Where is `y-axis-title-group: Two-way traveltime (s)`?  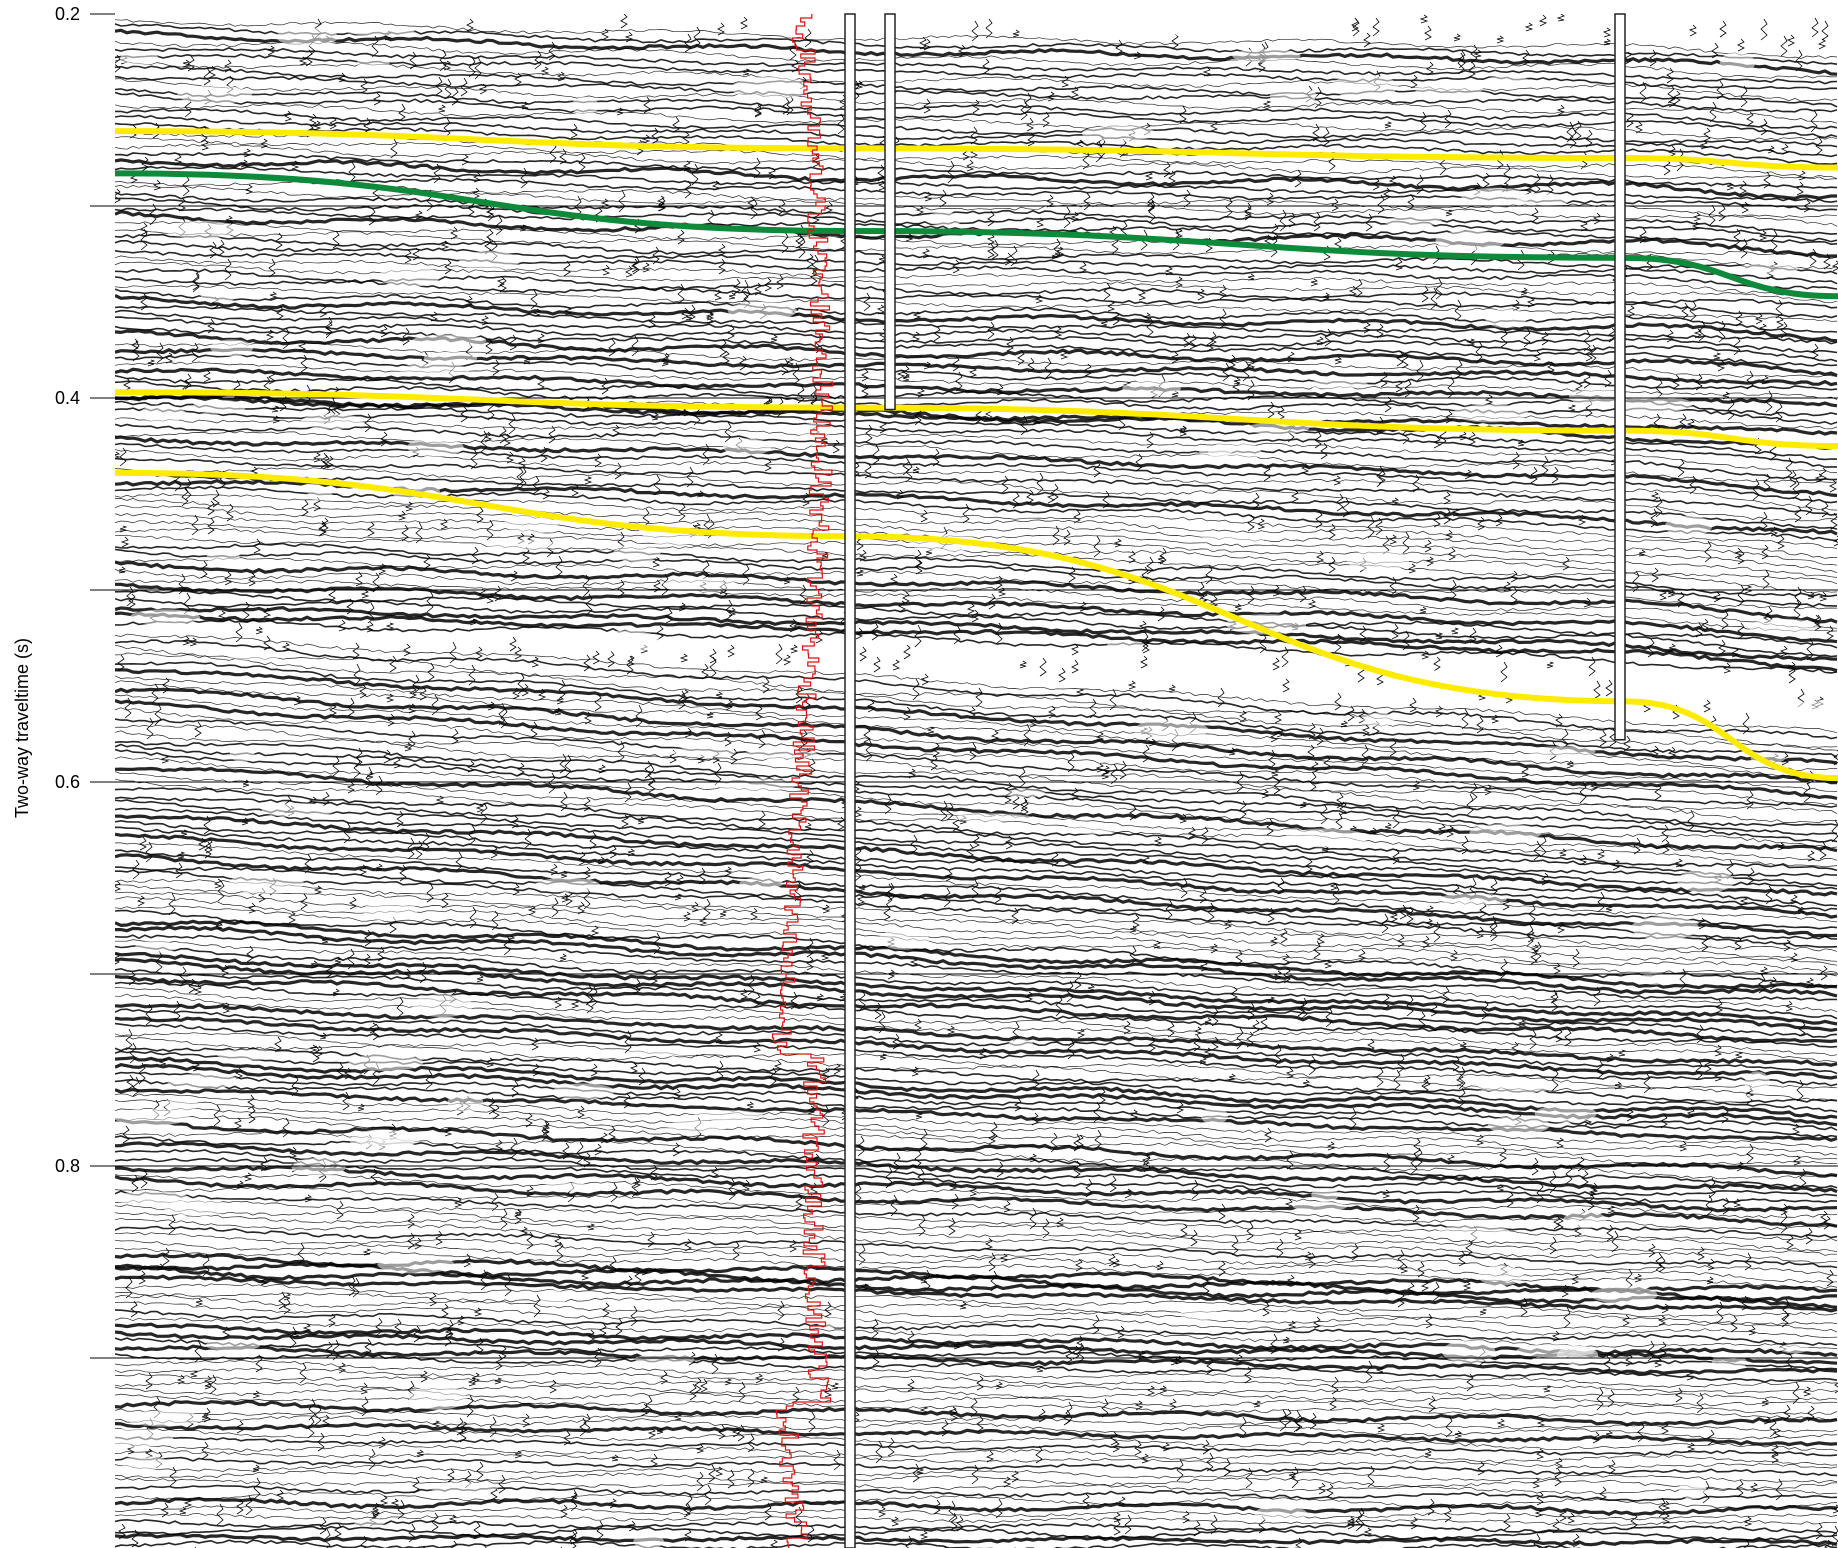
y-axis-title-group: Two-way traveltime (s) is located at coordinates (22, 728).